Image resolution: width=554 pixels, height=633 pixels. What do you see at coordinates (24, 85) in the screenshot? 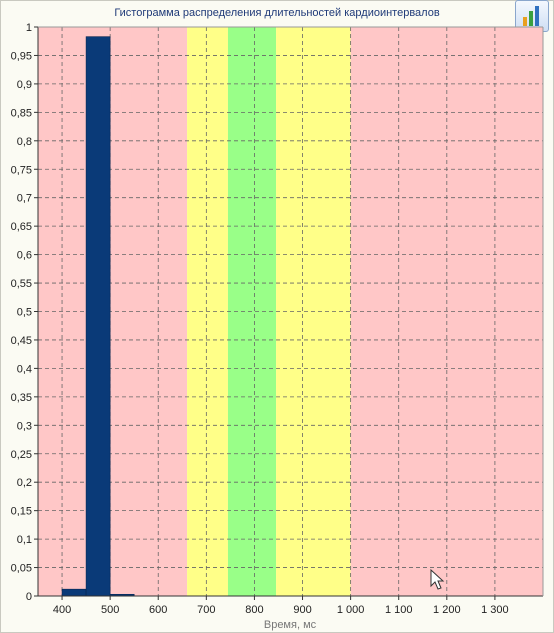
I see `y-tick-label-18: 0,9` at bounding box center [24, 85].